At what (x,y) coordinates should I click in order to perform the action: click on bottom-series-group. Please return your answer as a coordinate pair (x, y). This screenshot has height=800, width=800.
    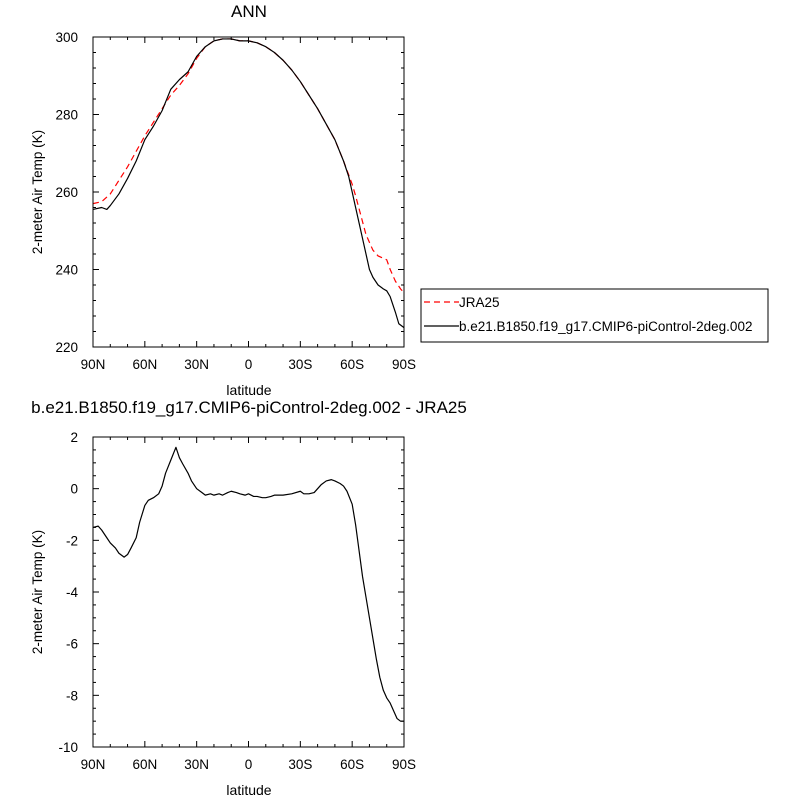
    Looking at the image, I should click on (248, 584).